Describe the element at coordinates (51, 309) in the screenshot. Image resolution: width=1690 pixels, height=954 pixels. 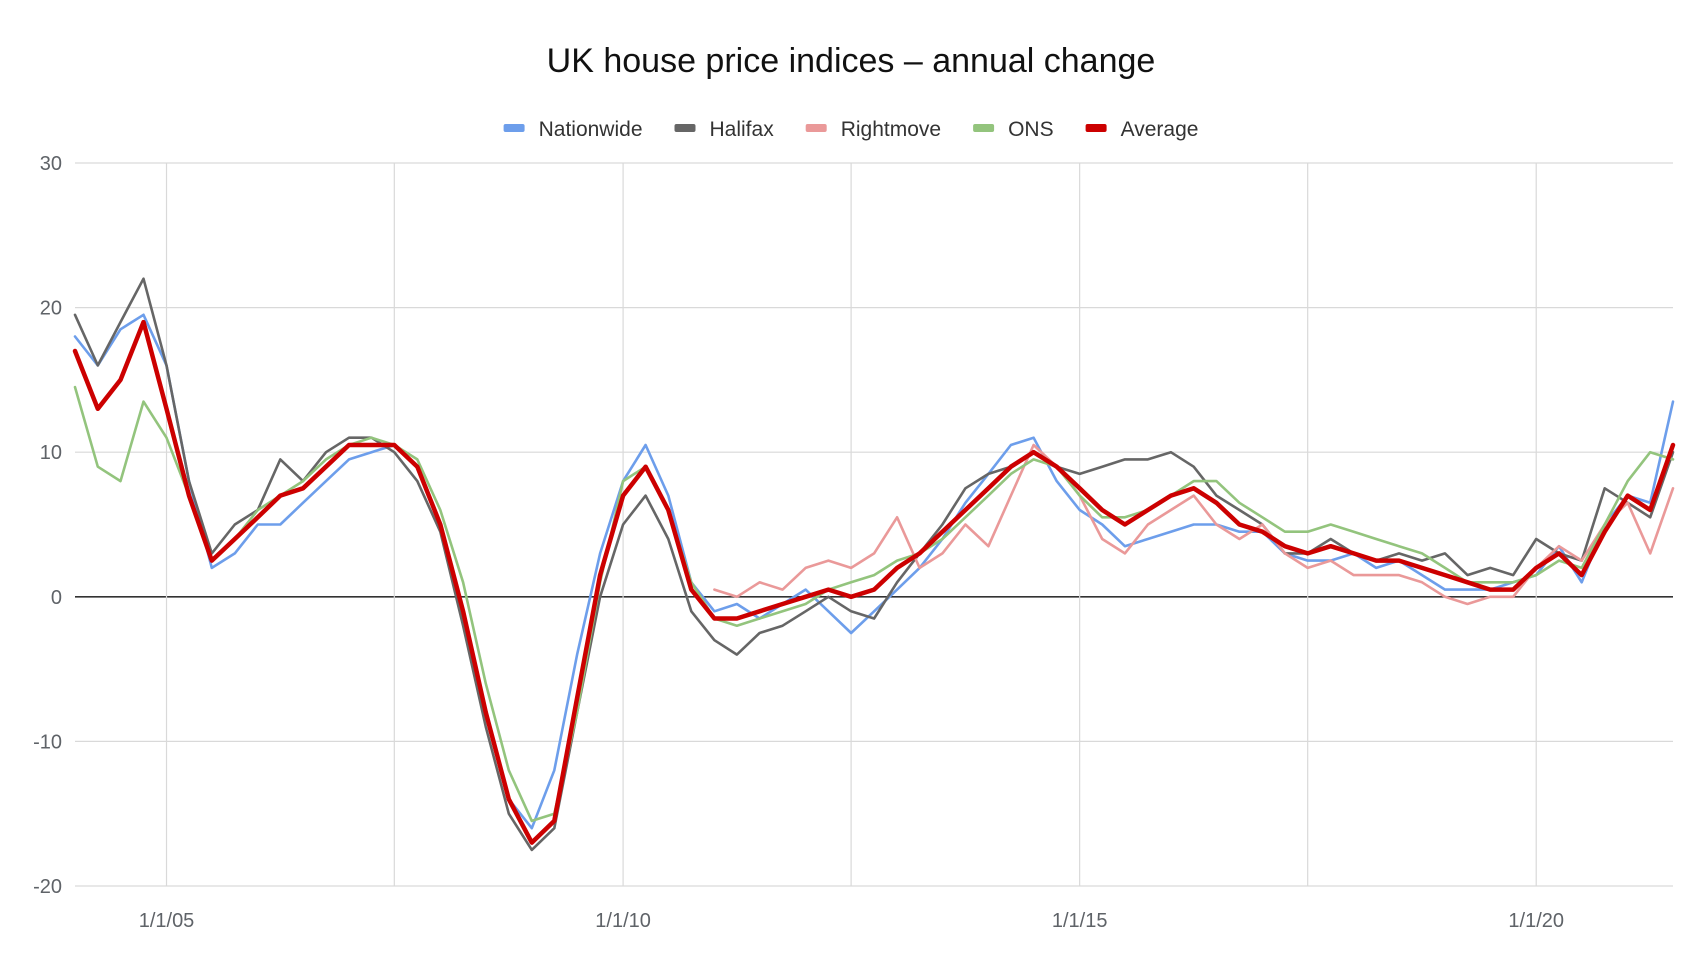
I see `y-tick-label: 20` at that location.